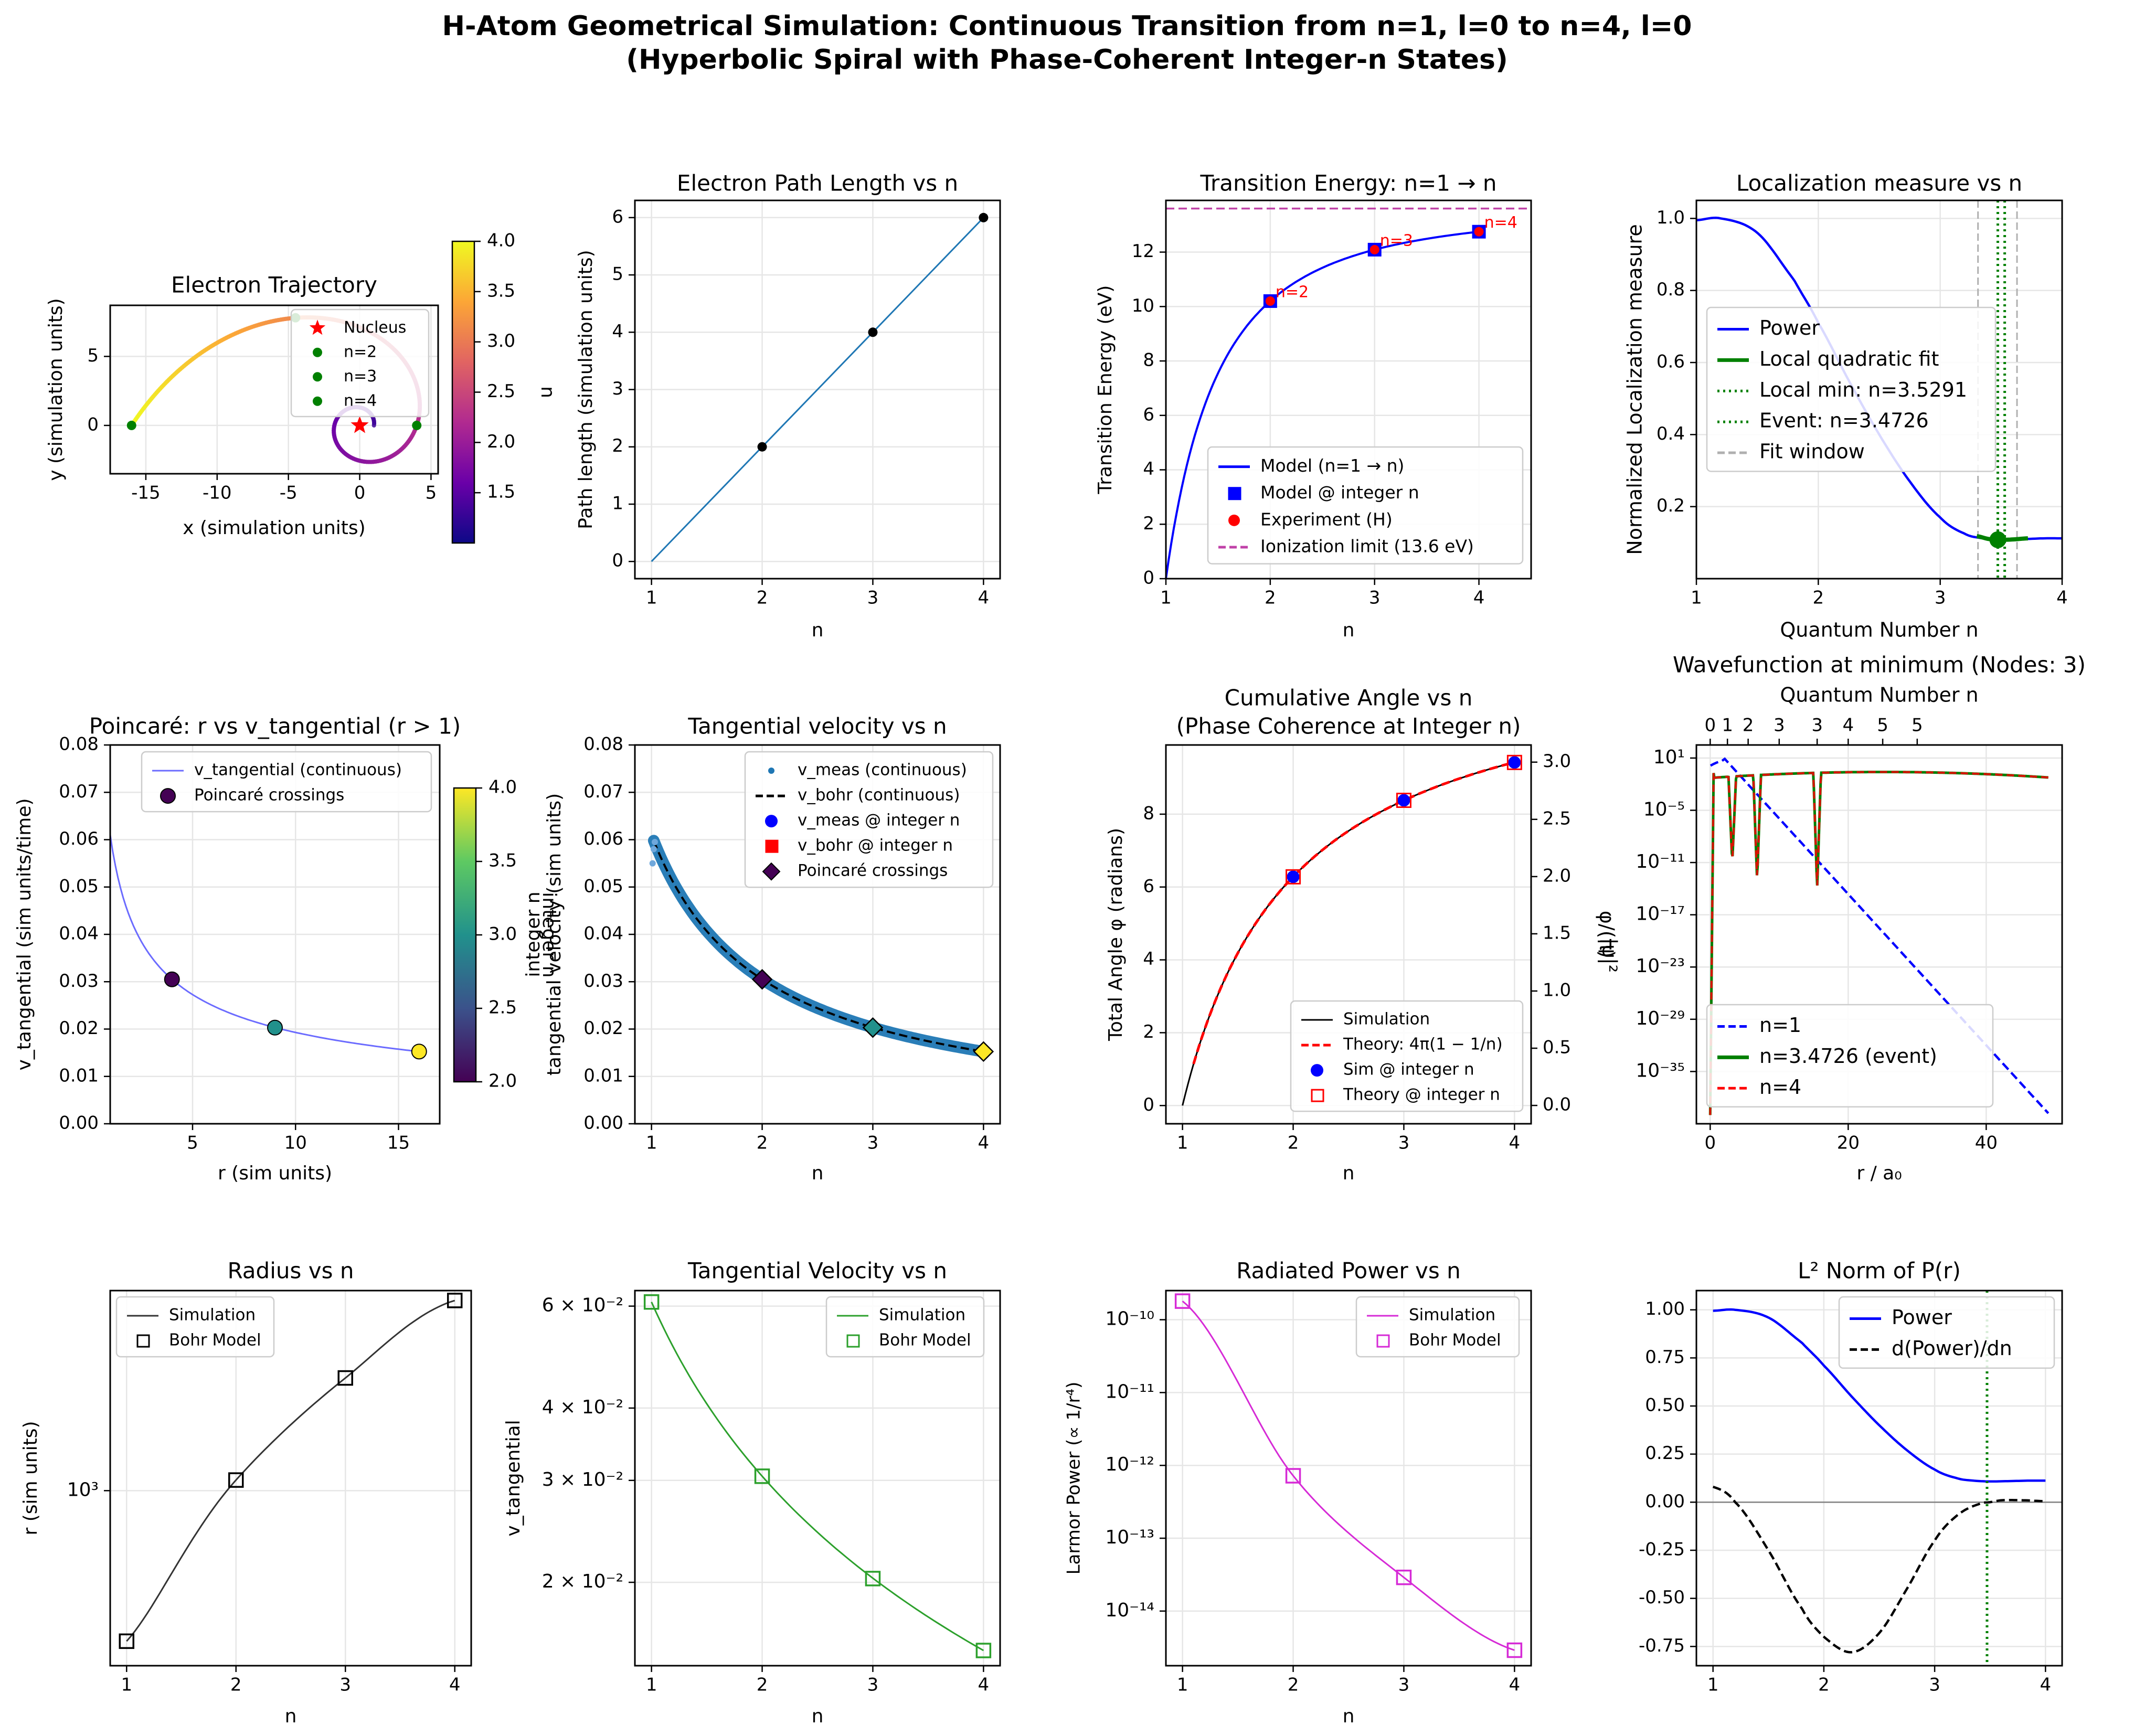  What do you see at coordinates (1952, 1348) in the screenshot?
I see `legend-label: d(Power)/dn` at bounding box center [1952, 1348].